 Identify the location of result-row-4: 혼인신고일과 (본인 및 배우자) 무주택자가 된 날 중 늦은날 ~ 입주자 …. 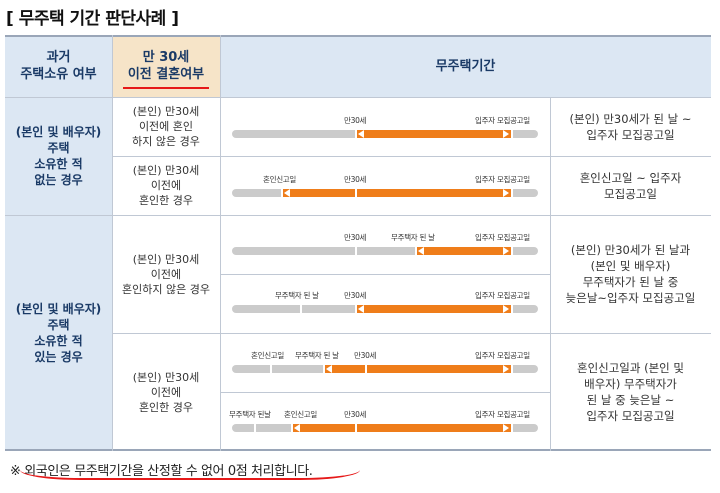
(630, 392).